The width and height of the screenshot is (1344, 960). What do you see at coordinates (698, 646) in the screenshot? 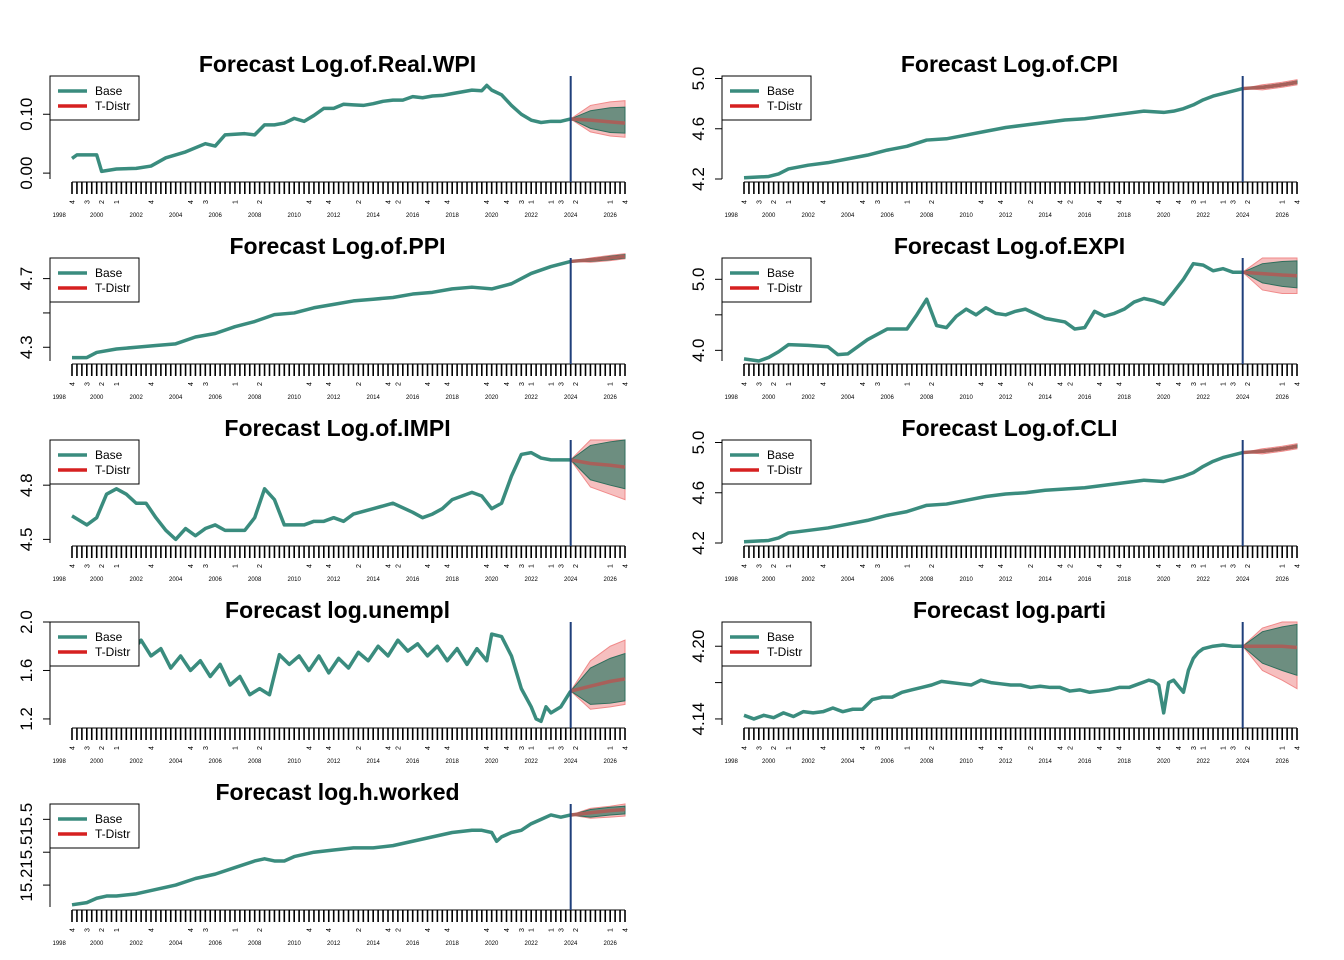
I see `y-tick-label: 4.20` at bounding box center [698, 646].